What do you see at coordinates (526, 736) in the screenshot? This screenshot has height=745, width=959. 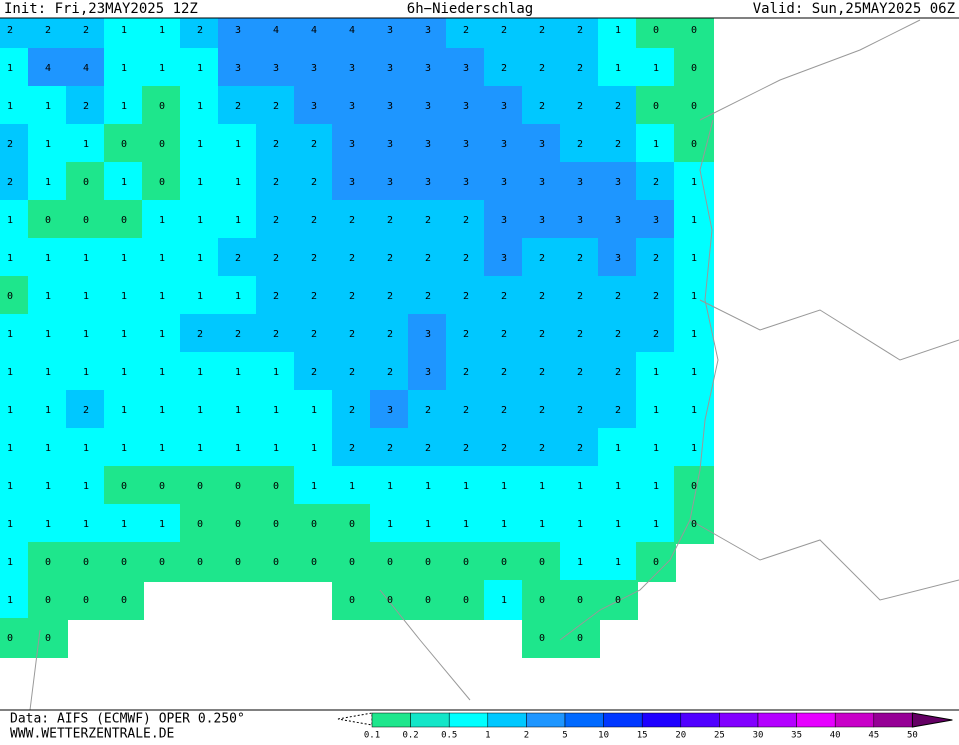 I see `colorbar-label: 2` at bounding box center [526, 736].